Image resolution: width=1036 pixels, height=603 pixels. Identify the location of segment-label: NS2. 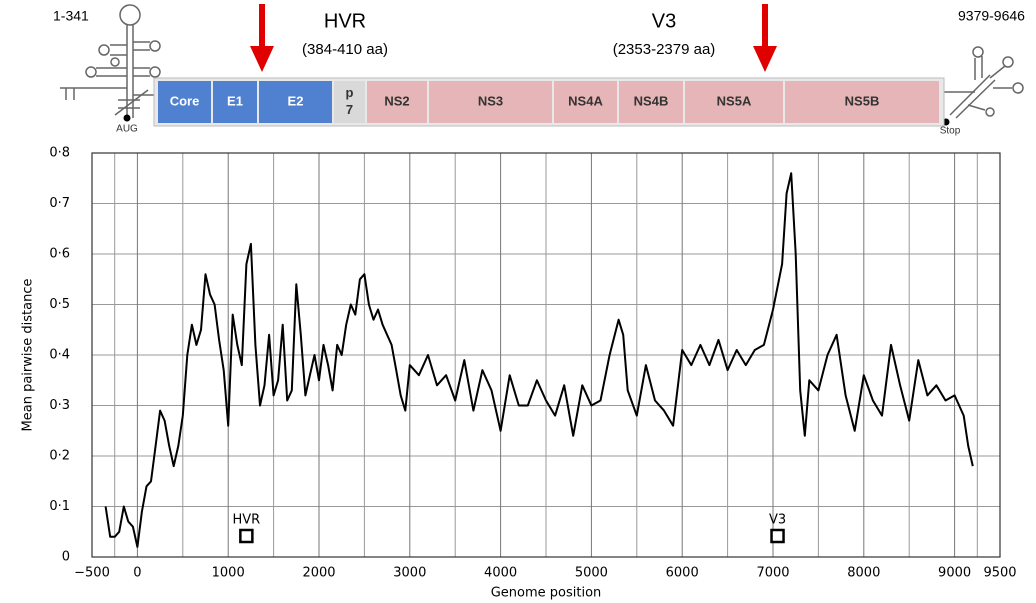
(396, 100).